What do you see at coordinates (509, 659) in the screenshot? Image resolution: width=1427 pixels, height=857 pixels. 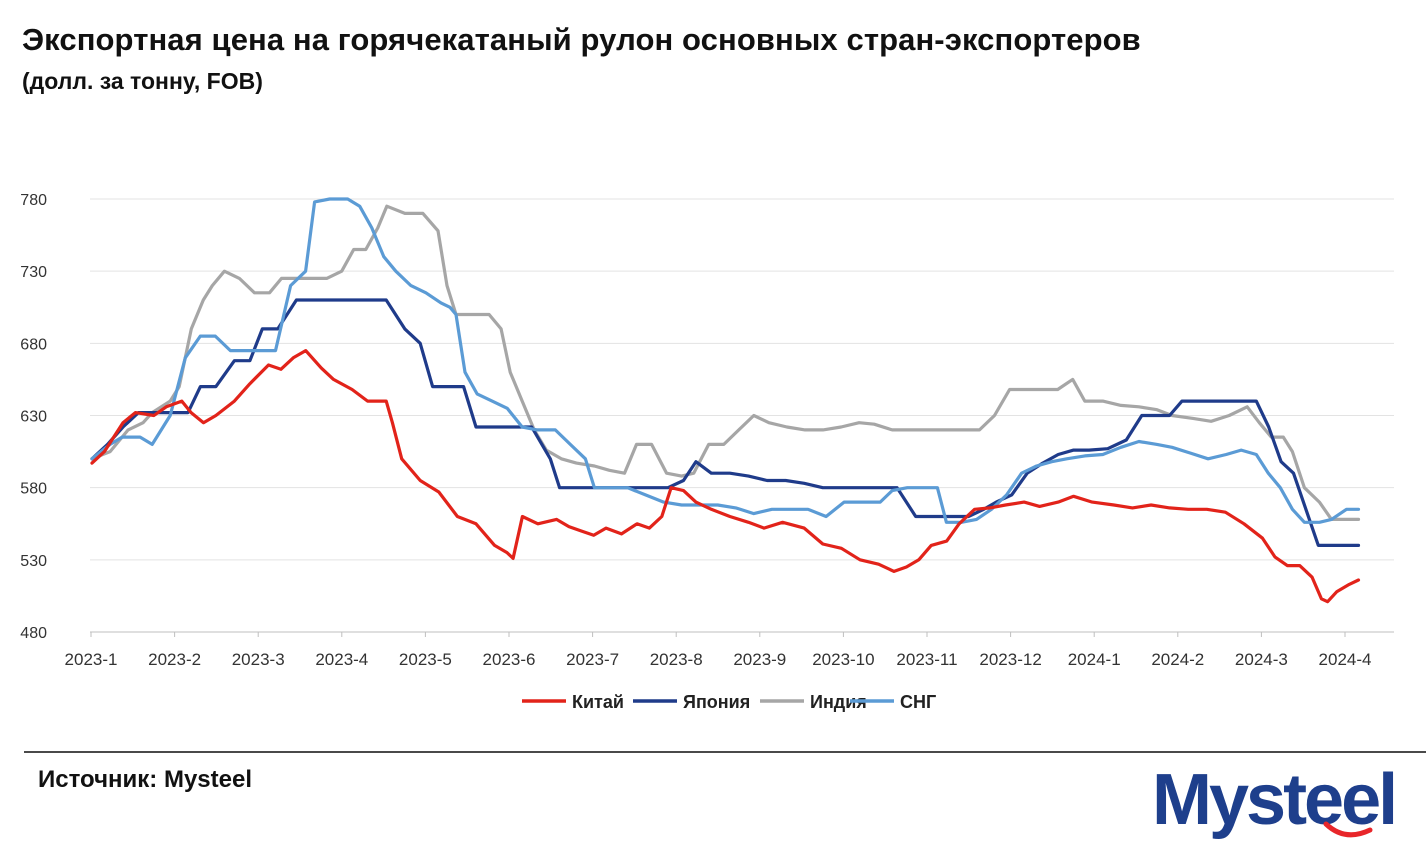 I see `x-tick-label: 2023-6` at bounding box center [509, 659].